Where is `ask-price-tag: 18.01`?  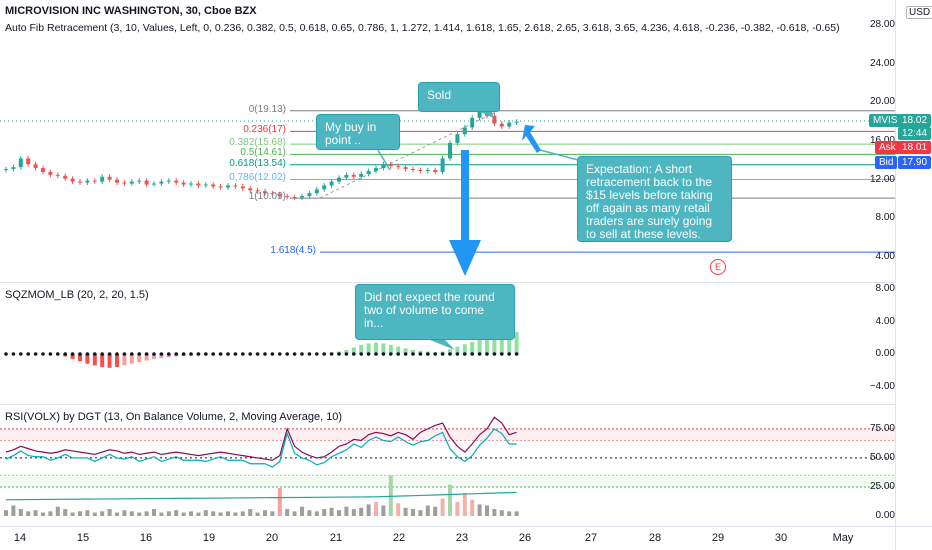
ask-price-tag: 18.01 is located at coordinates (915, 147).